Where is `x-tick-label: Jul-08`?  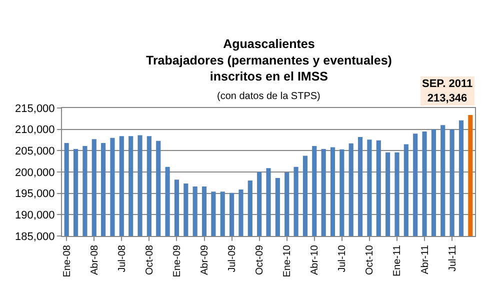
x-tick-label: Jul-08 is located at coordinates (122, 258).